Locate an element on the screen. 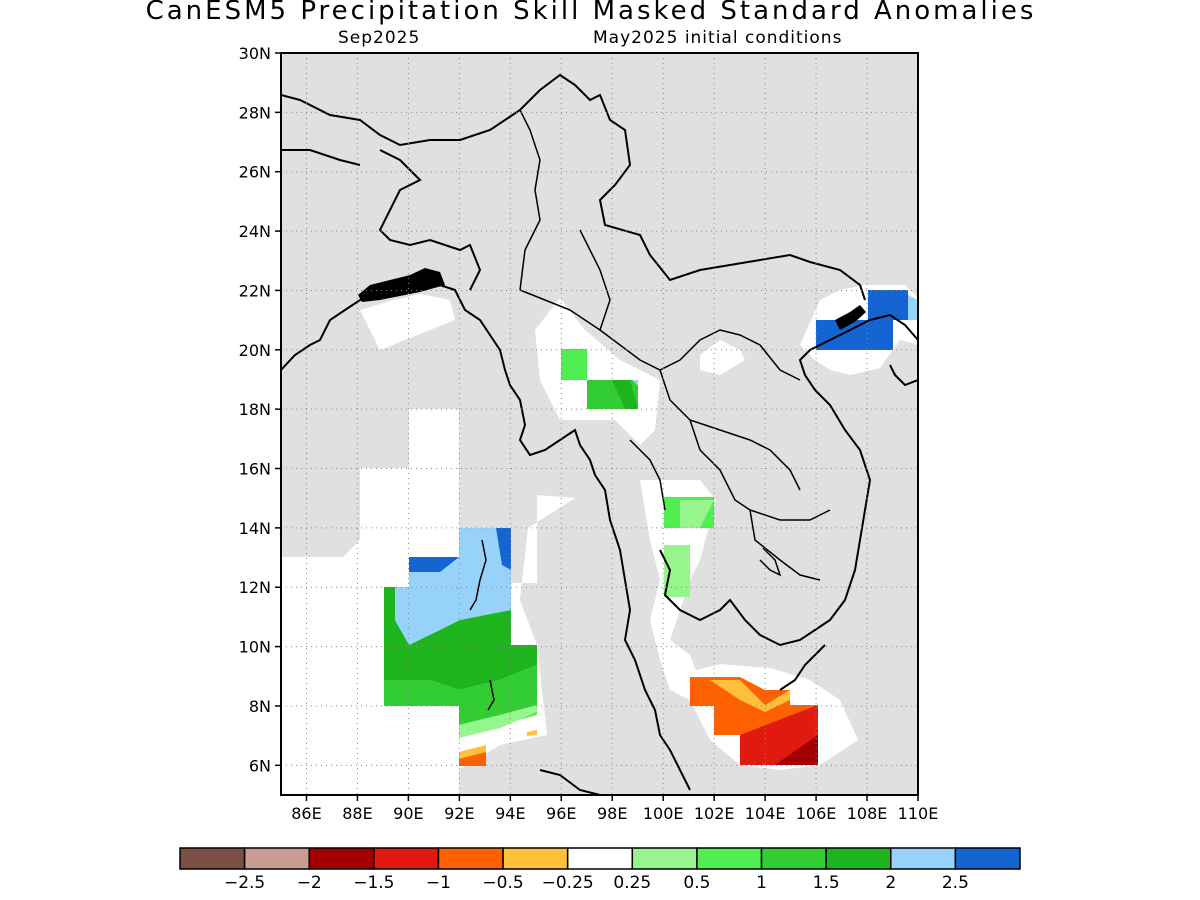 This screenshot has height=900, width=1200. lat-tick-label: 14N is located at coordinates (255, 528).